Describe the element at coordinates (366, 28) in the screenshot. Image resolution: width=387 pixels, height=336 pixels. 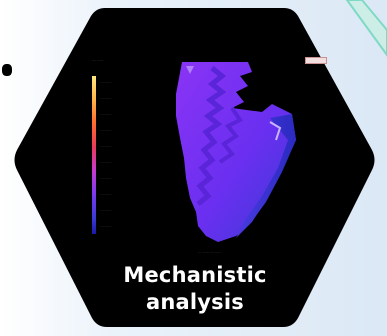
I see `teal-decoration` at that location.